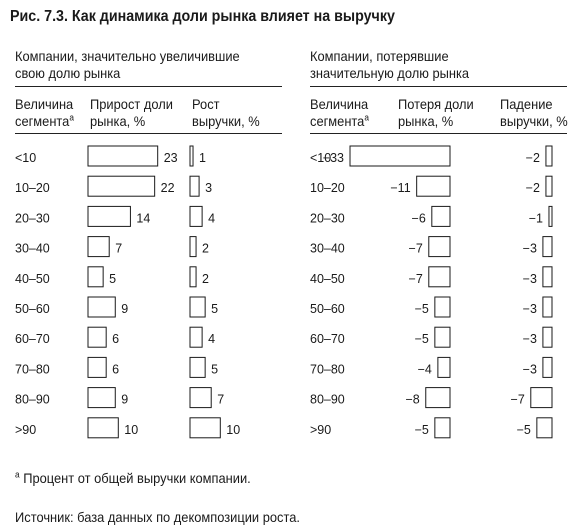  I want to click on share-loss-header: Потеря доли рынка, %, so click(436, 113).